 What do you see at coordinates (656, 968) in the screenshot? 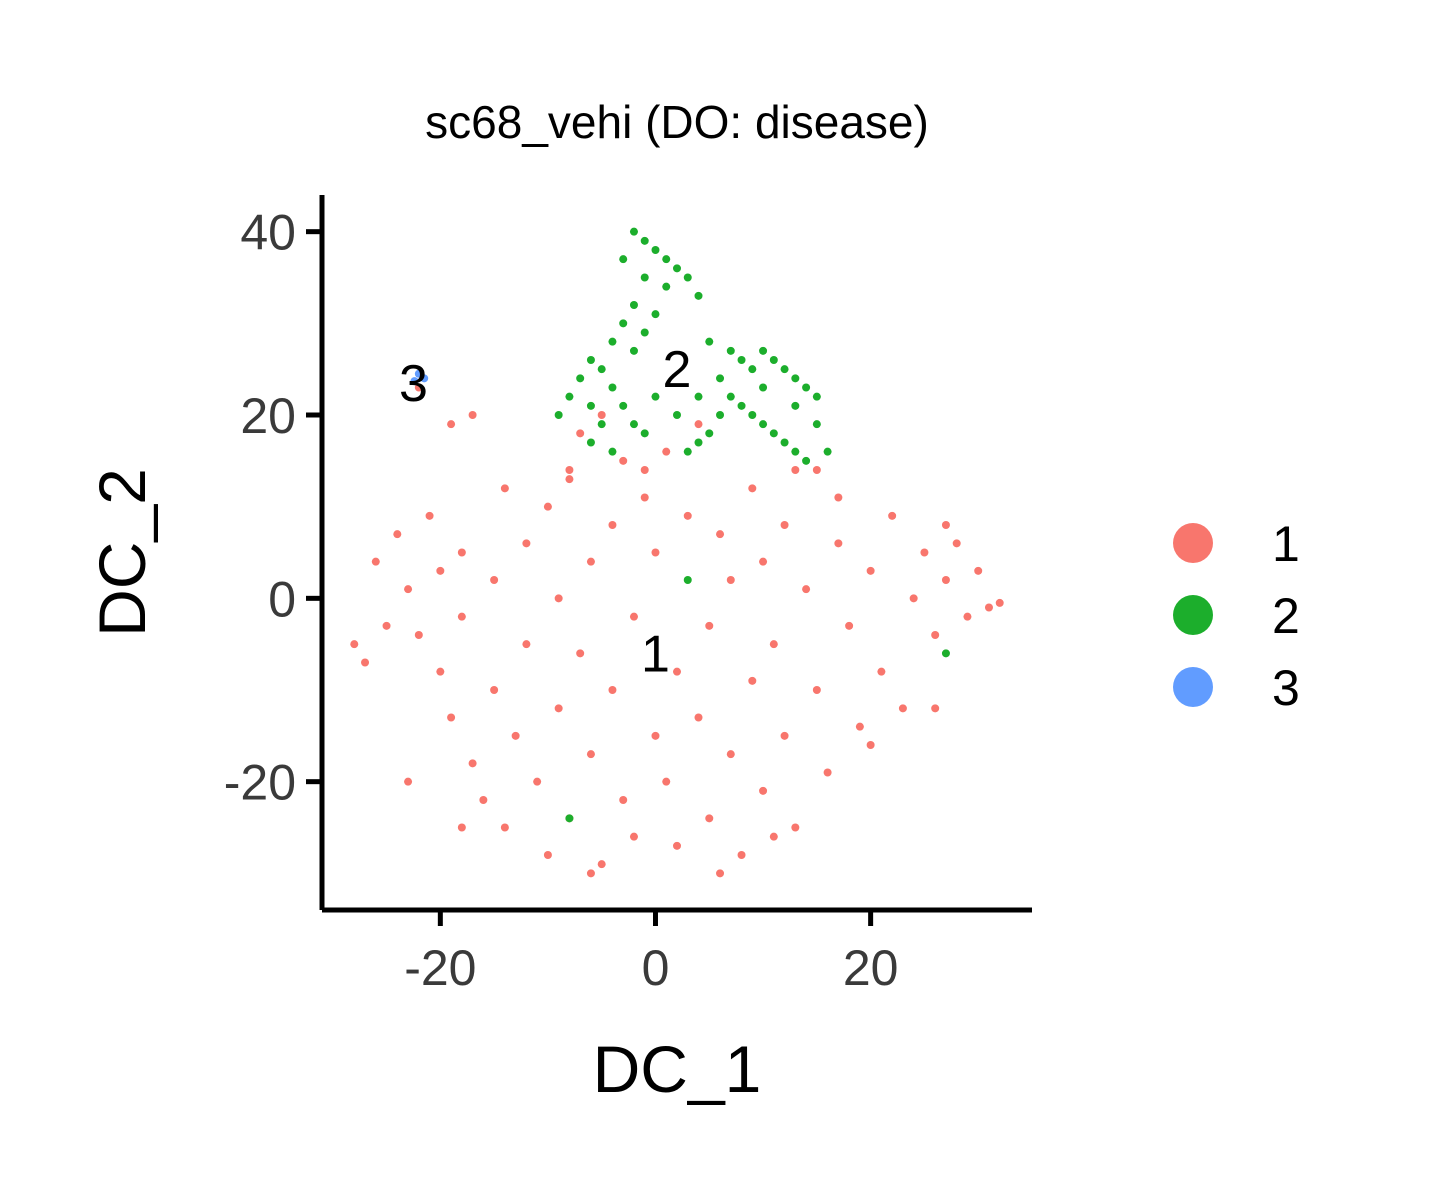
I see `x-tick-label: 0` at bounding box center [656, 968].